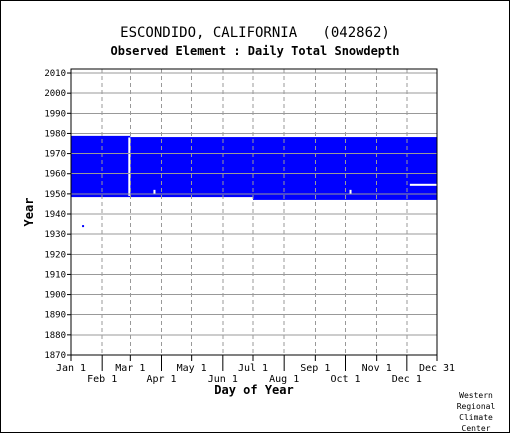 This screenshot has height=434, width=510. I want to click on x-tick-label: Dec 1, so click(407, 379).